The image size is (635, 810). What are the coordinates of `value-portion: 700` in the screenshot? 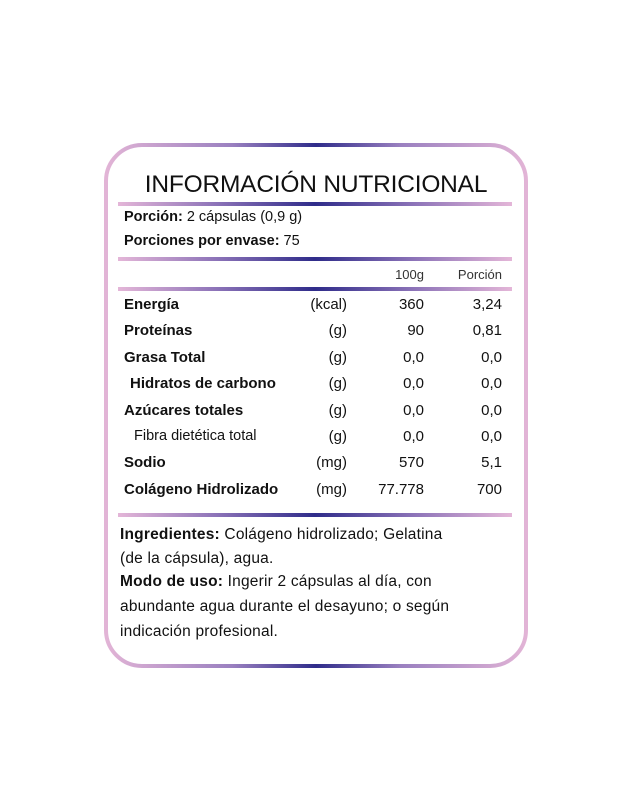 It's located at (489, 489).